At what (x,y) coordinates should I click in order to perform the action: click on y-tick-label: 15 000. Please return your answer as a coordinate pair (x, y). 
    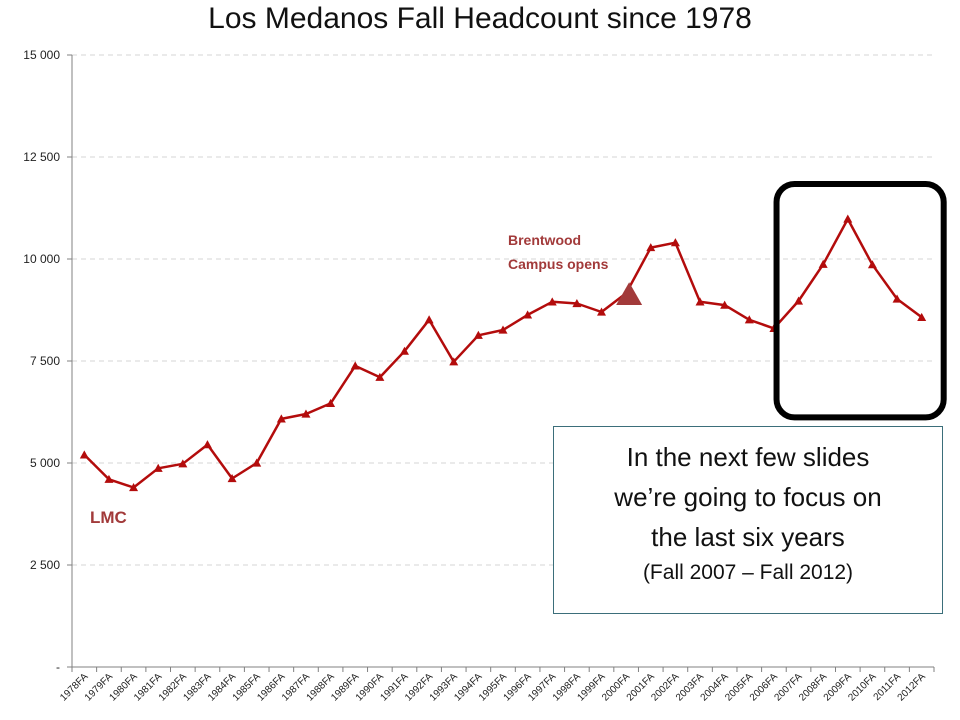
    Looking at the image, I should click on (41, 55).